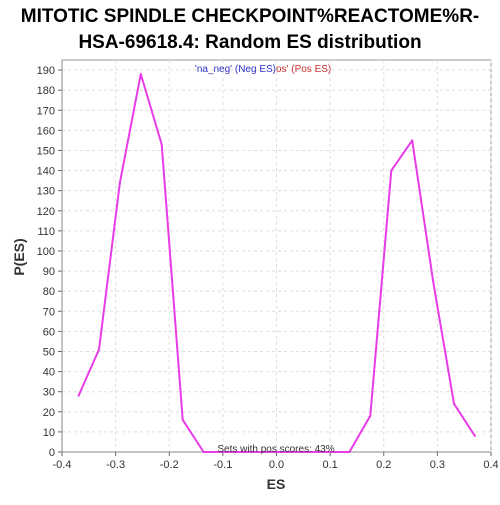 The width and height of the screenshot is (500, 505). What do you see at coordinates (437, 465) in the screenshot?
I see `x-tick-label: 0.3` at bounding box center [437, 465].